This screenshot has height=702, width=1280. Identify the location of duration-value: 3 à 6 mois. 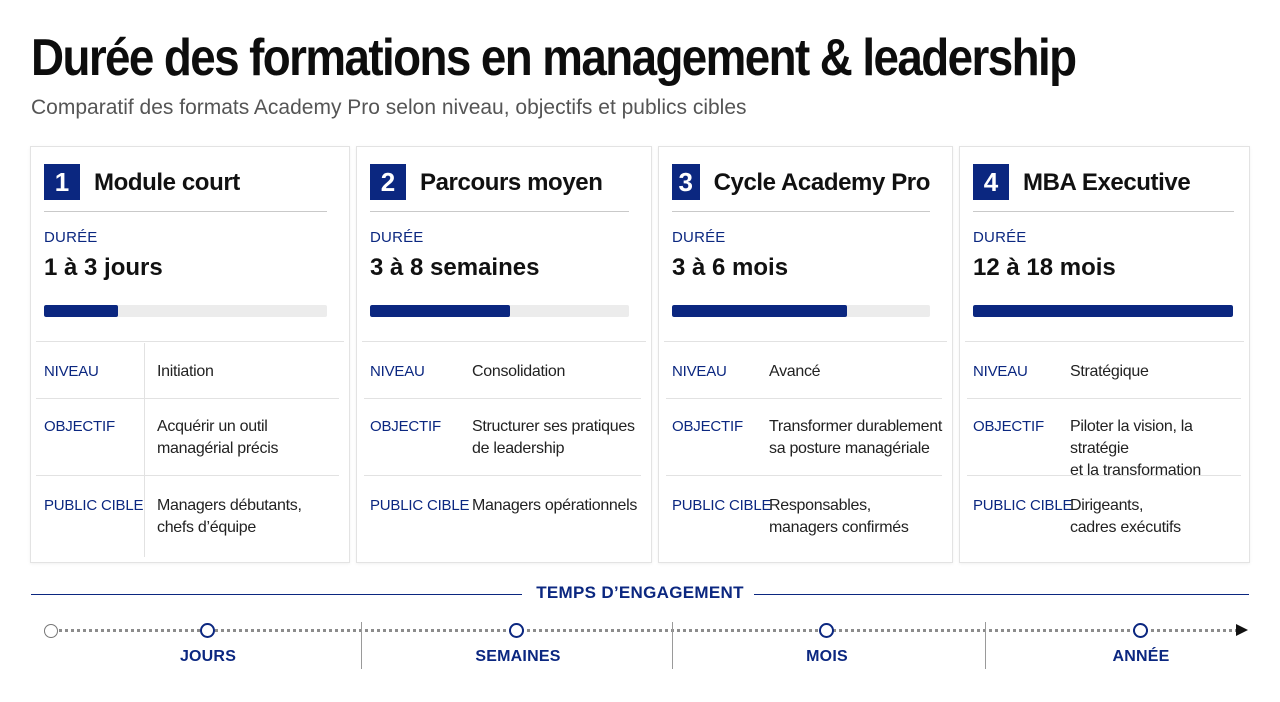
(730, 267).